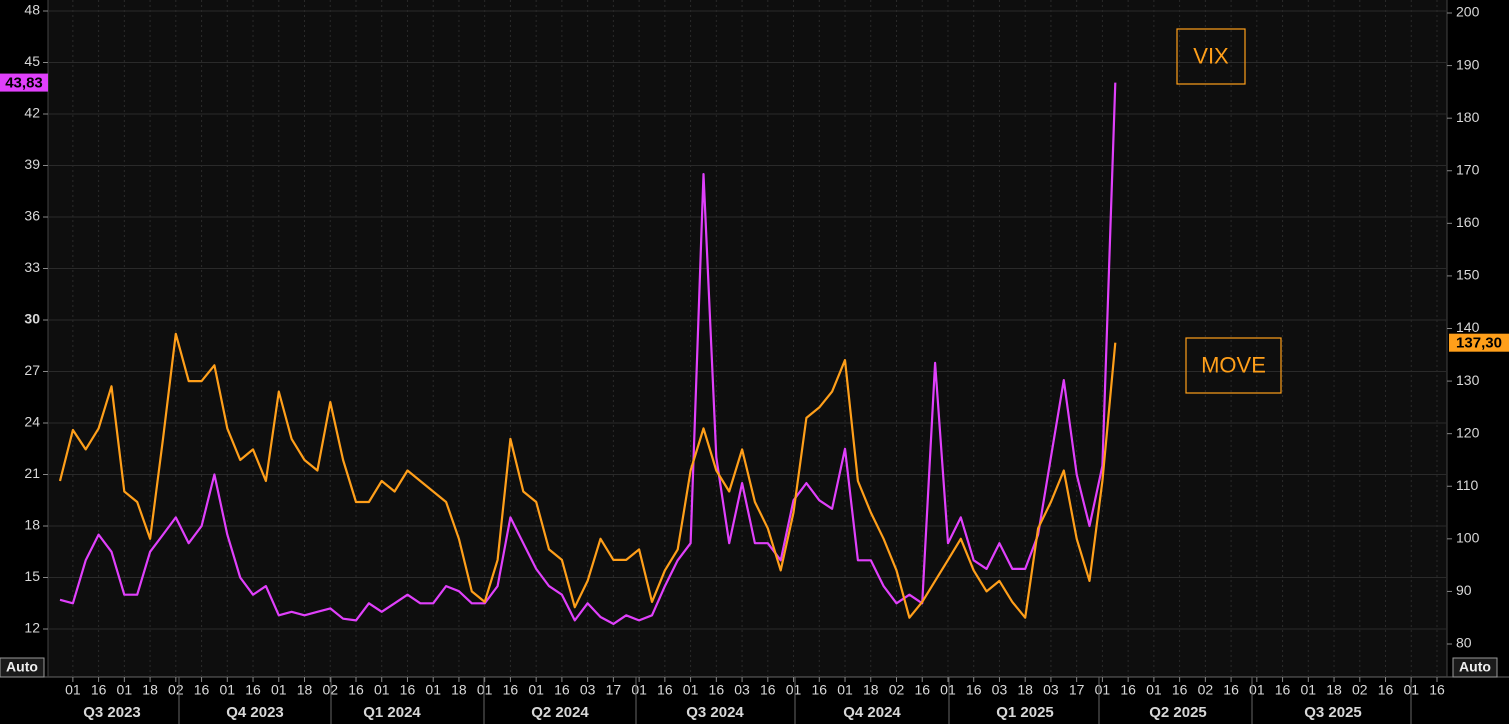 This screenshot has width=1509, height=724. What do you see at coordinates (392, 712) in the screenshot?
I see `quarter-label: Q1 2024` at bounding box center [392, 712].